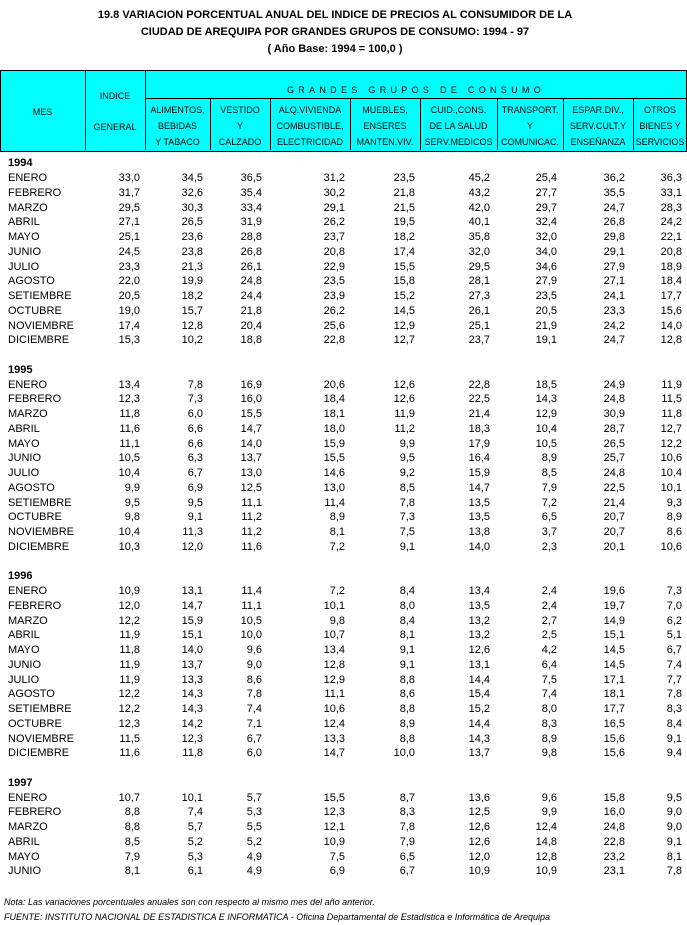 This screenshot has width=687, height=925. I want to click on cell-value: 11,6, so click(129, 753).